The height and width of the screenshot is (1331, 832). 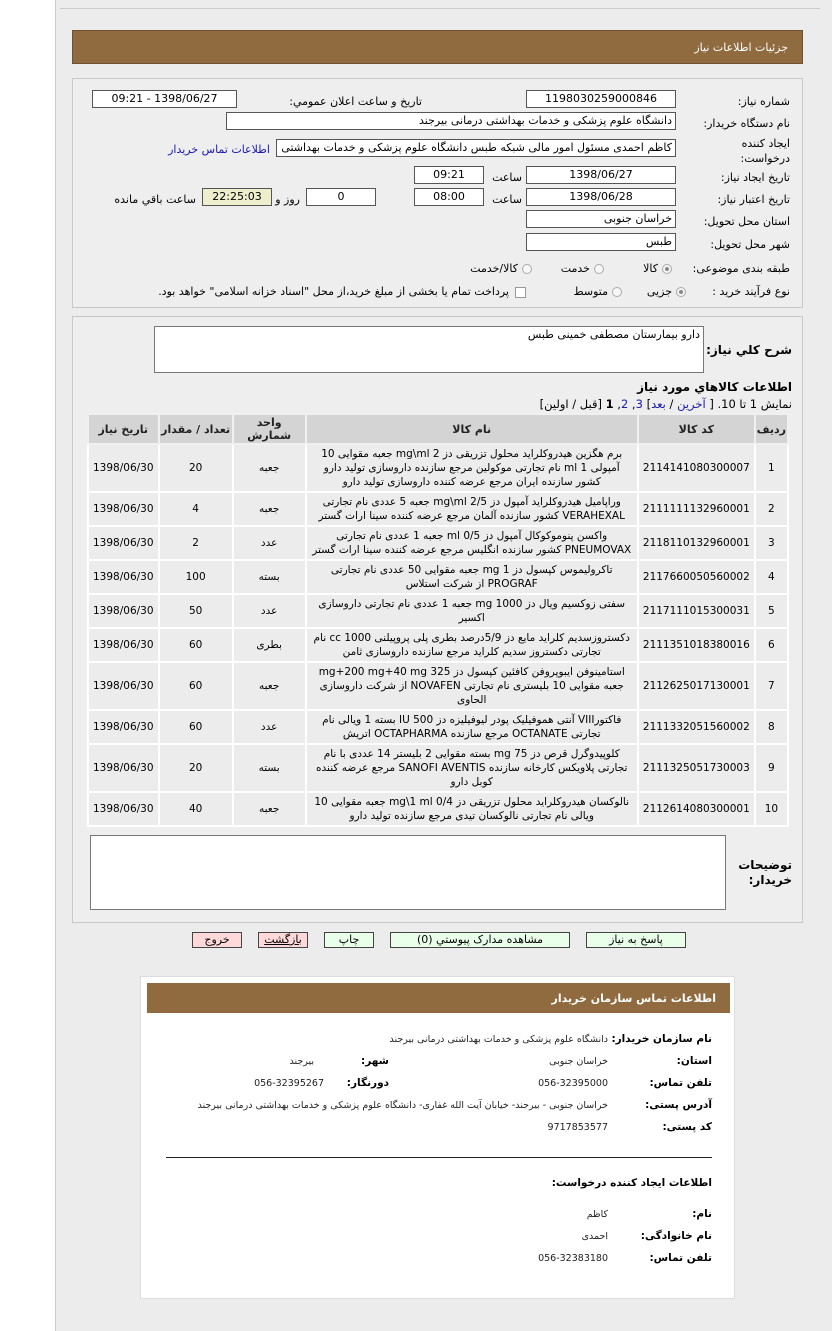 What do you see at coordinates (753, 199) in the screenshot?
I see `valid-date-label: تاريخ اعتبار نياز:` at bounding box center [753, 199].